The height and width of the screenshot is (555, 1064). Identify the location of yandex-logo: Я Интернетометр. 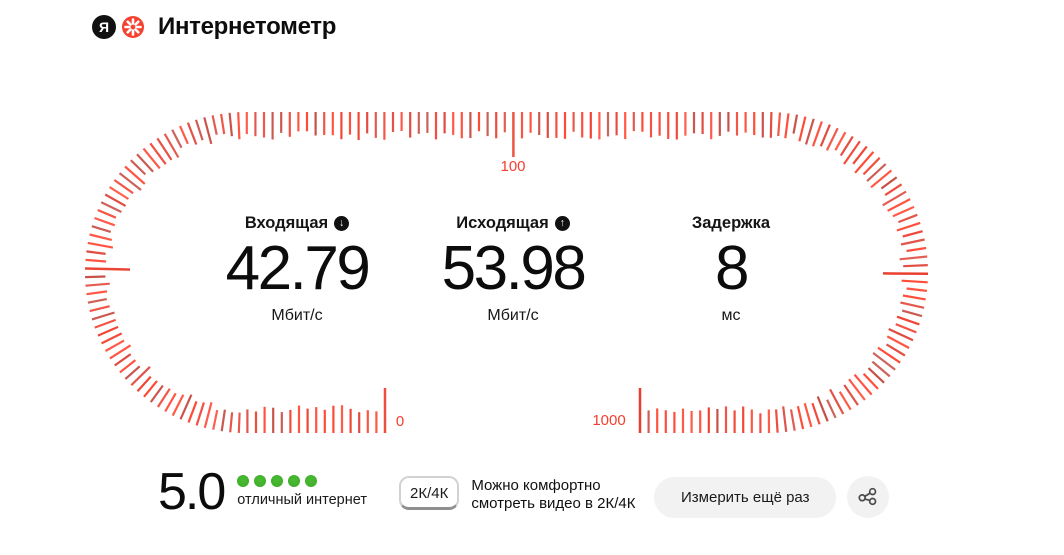
(214, 27).